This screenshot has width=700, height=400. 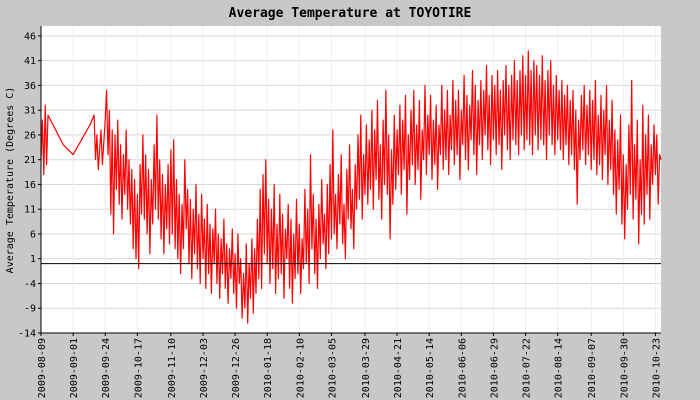 What do you see at coordinates (300, 368) in the screenshot?
I see `x-tick-label: 2010-02-10` at bounding box center [300, 368].